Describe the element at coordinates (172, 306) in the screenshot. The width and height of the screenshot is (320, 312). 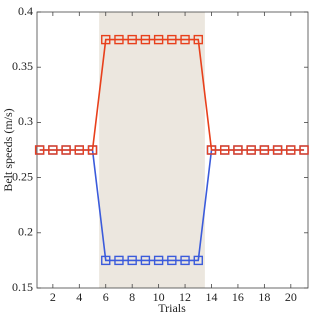
I see `x-axis-label: Trials` at that location.